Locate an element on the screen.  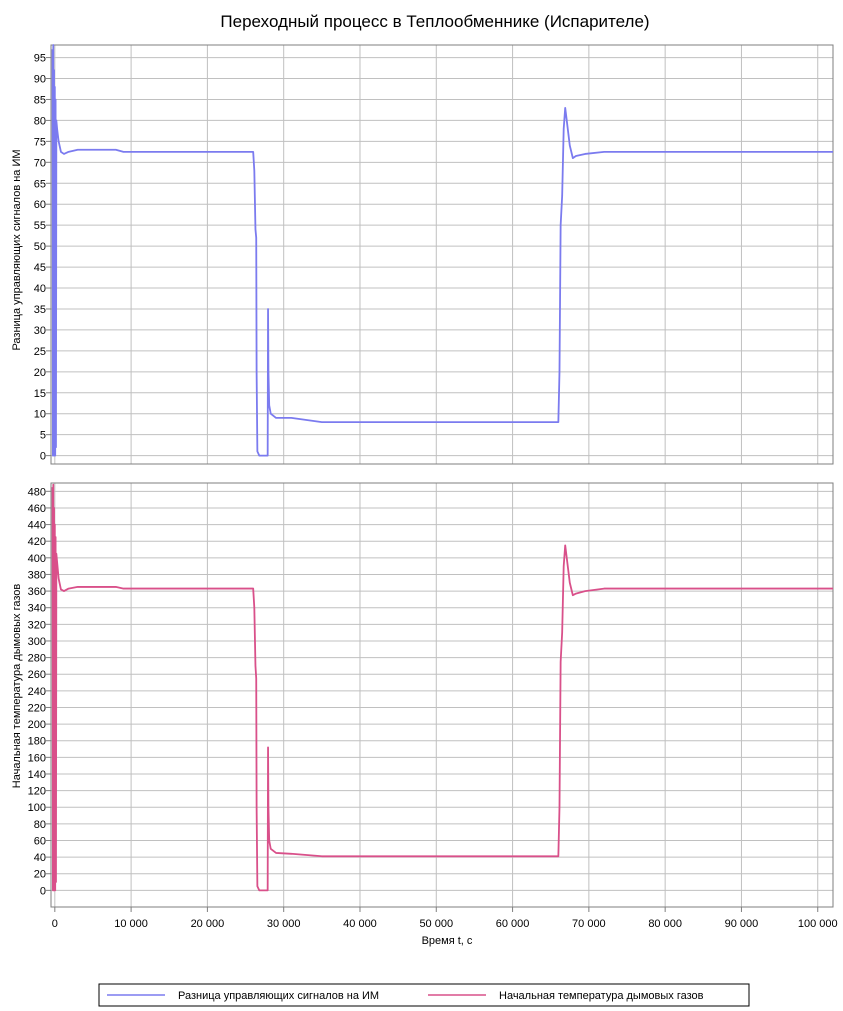
x-tick-label: 90 000 is located at coordinates (742, 924).